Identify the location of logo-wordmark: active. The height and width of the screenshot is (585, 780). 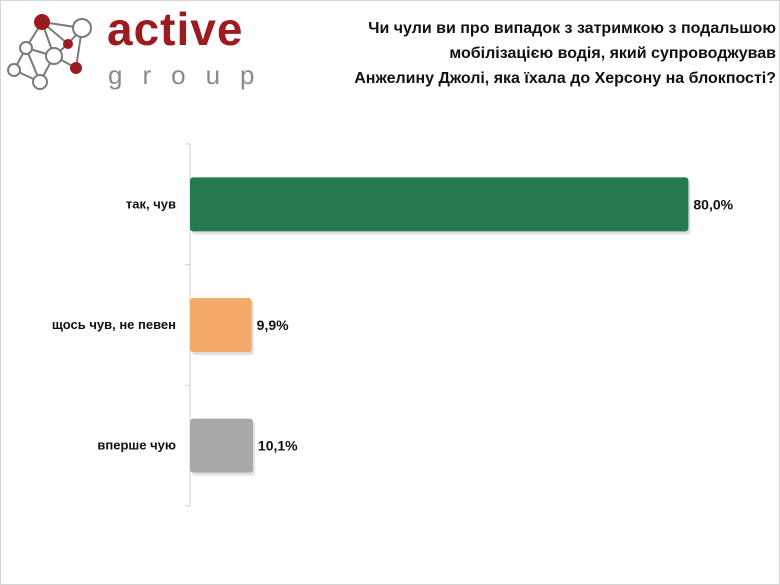
(175, 29).